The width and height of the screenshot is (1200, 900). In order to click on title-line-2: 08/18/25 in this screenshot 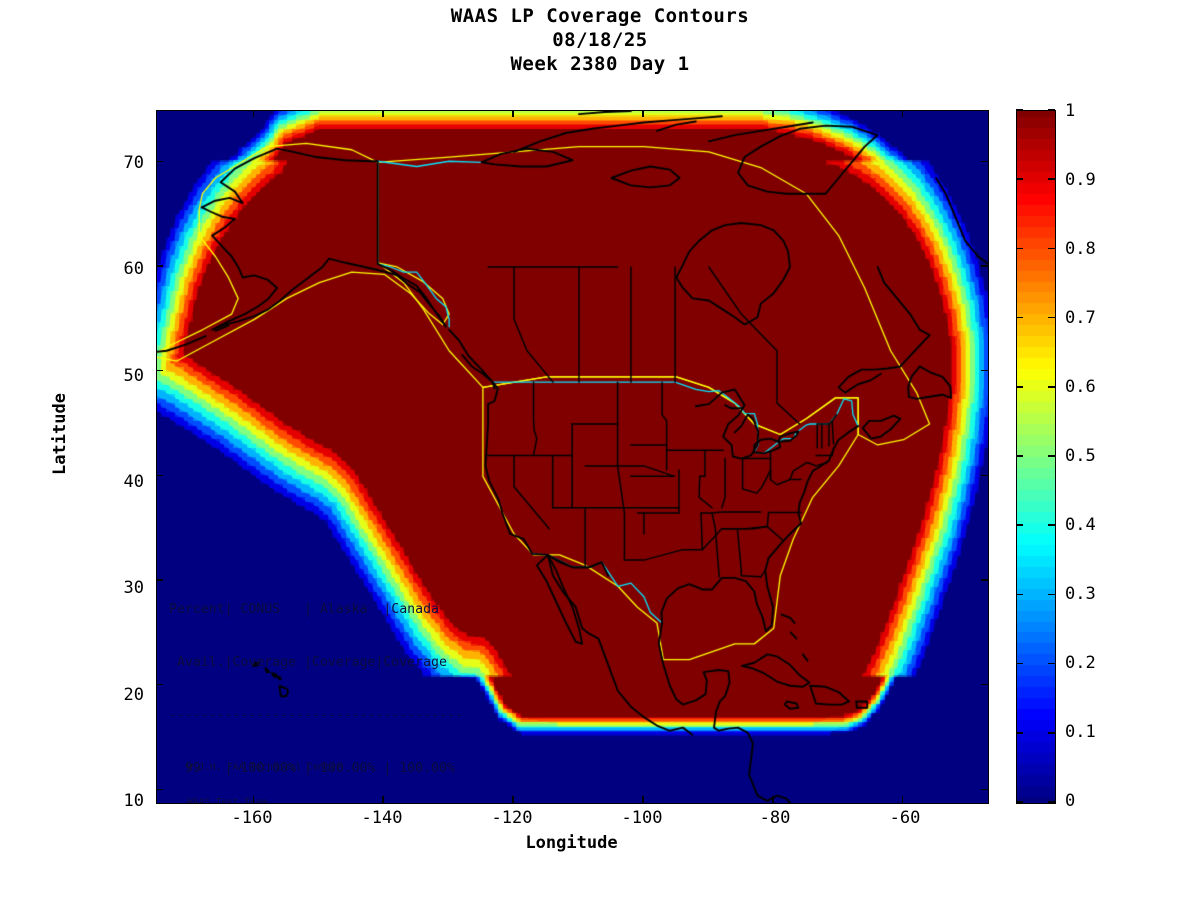, I will do `click(600, 40)`.